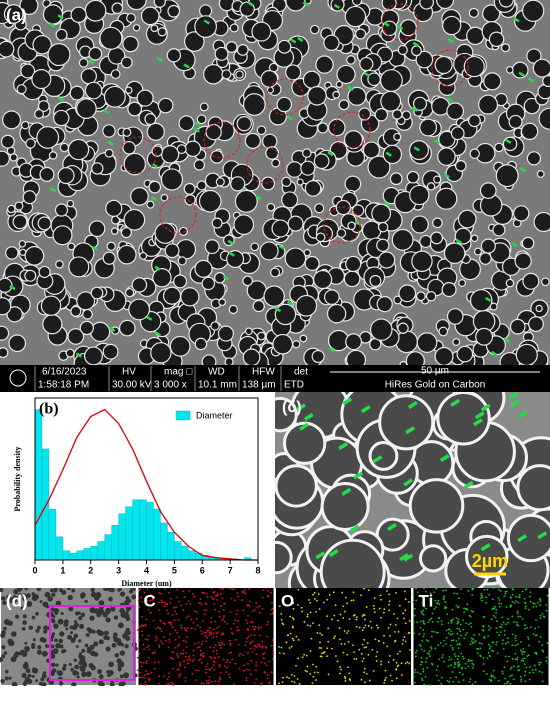  I want to click on logo, so click(18, 378).